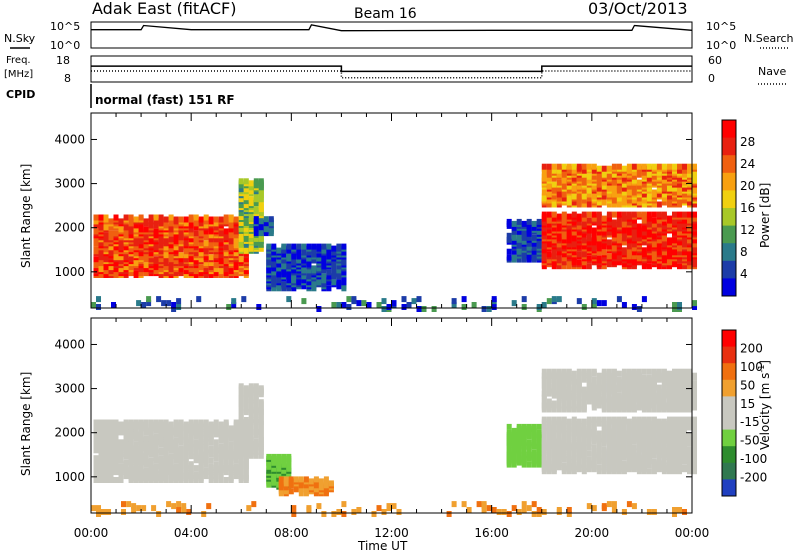 The height and width of the screenshot is (554, 800). Describe the element at coordinates (385, 14) in the screenshot. I see `beam-title: Beam 16` at that location.